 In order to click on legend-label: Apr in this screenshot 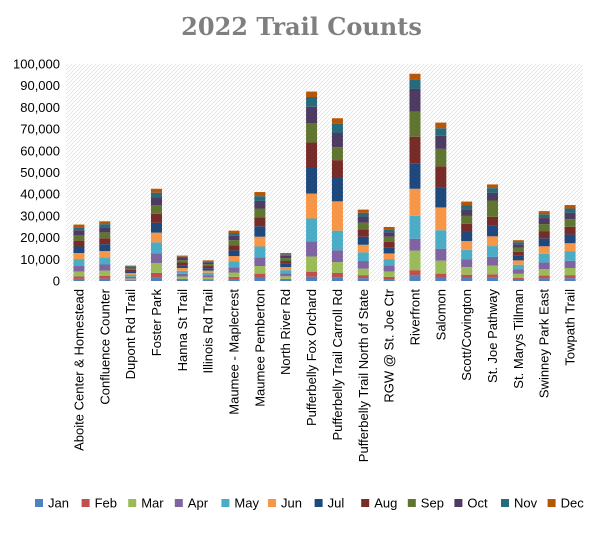, I will do `click(198, 503)`.